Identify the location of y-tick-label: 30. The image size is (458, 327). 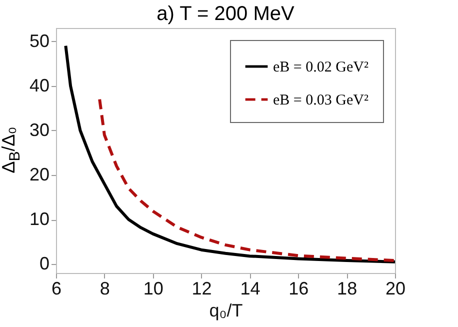
(39, 130).